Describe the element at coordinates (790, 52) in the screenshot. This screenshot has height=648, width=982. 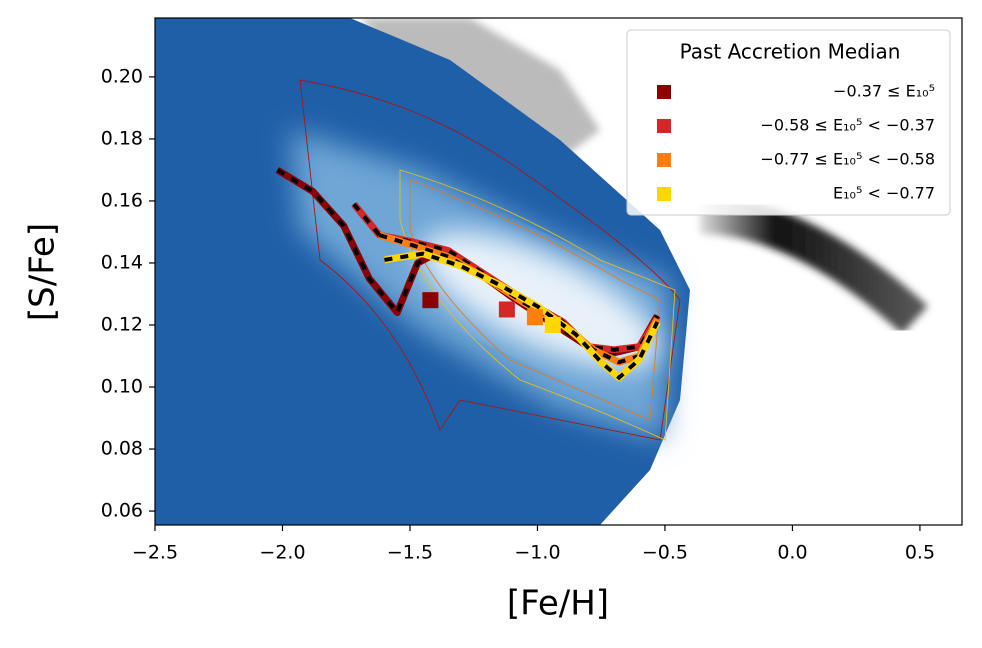
I see `legend-title: Past Accretion Median` at that location.